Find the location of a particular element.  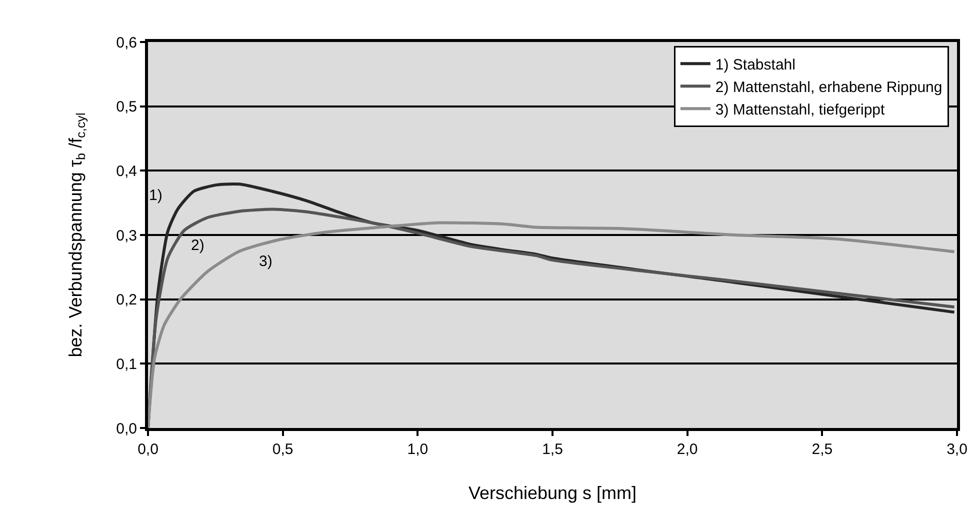

annotation: 1) is located at coordinates (155, 195).